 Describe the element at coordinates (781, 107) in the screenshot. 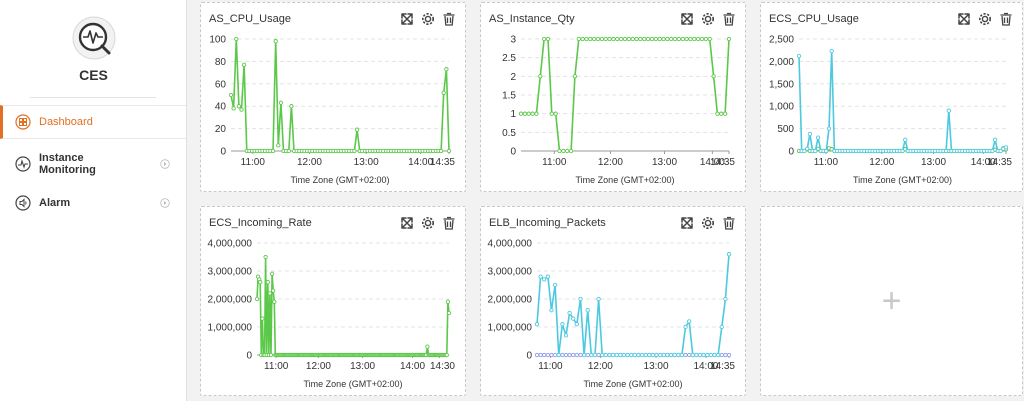

I see `y-tick-label: 1,000` at that location.